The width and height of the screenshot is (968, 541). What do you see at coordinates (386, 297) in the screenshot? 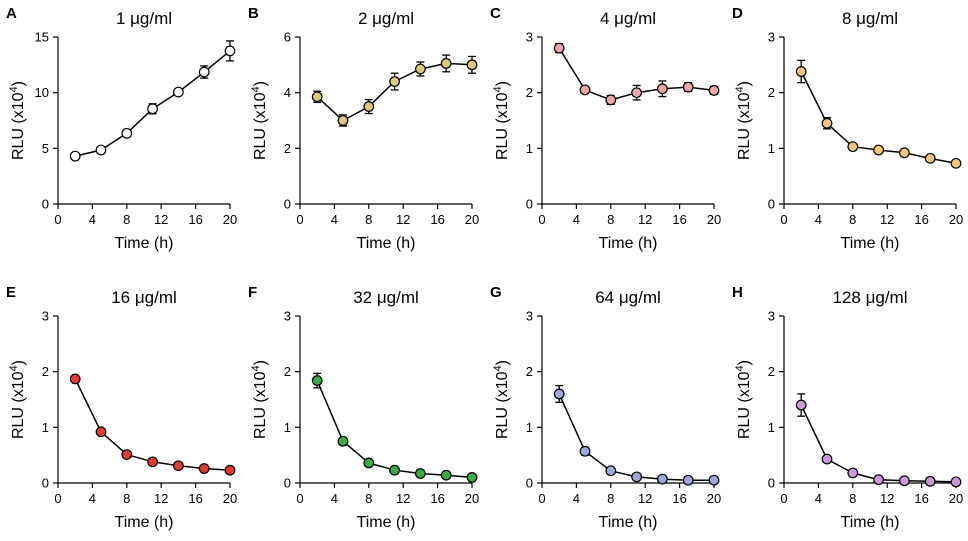
I see `panel-title: 32 μg/ml` at bounding box center [386, 297].